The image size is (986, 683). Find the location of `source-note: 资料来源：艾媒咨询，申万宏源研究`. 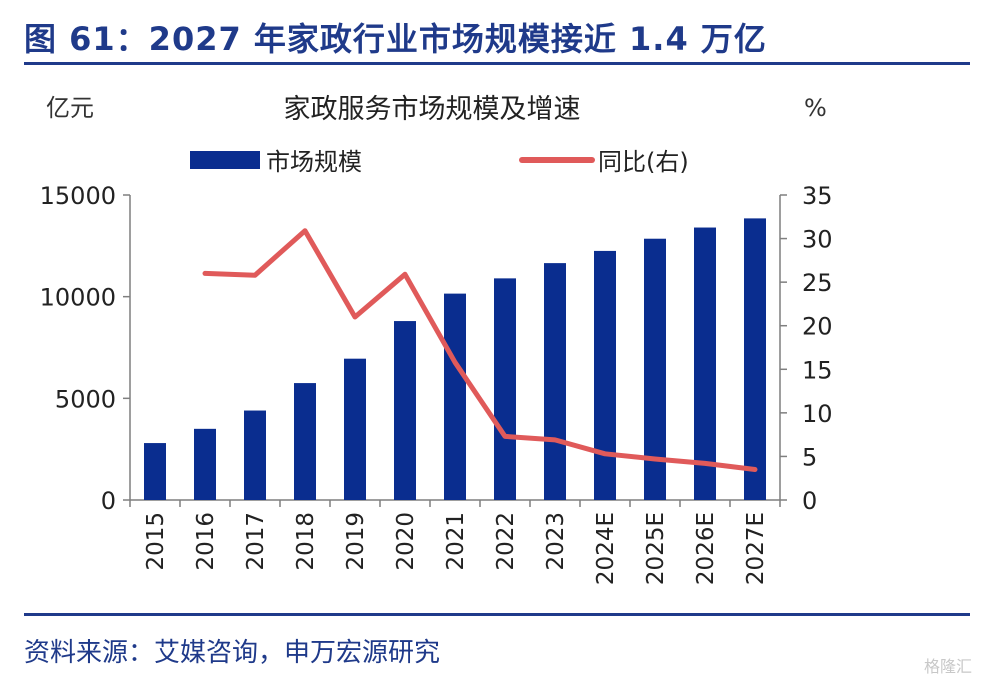

source-note: 资料来源：艾媒咨询，申万宏源研究 is located at coordinates (232, 653).